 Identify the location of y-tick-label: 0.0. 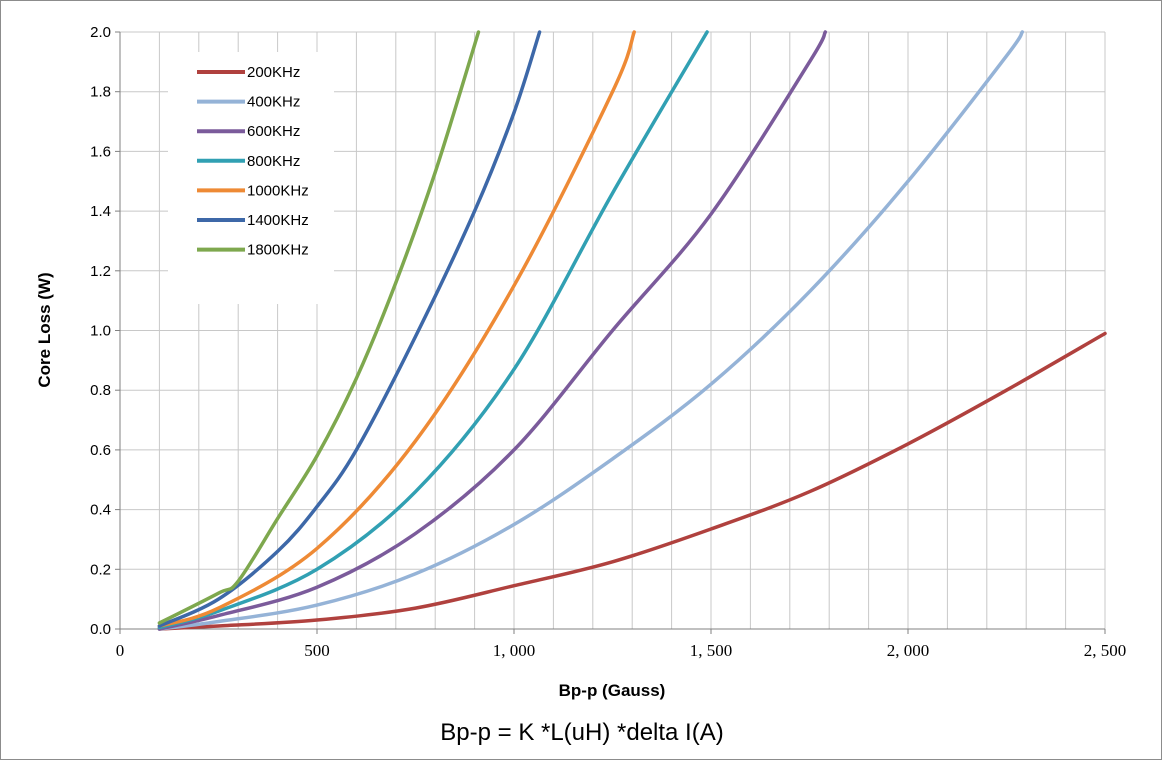
(100, 629).